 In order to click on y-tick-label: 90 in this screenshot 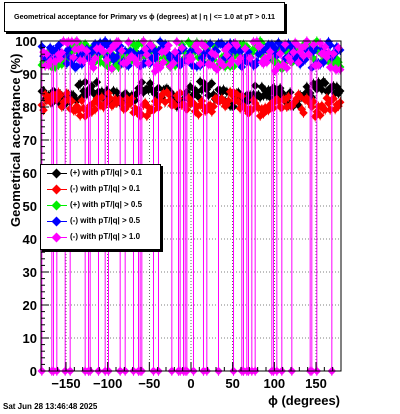, I will do `click(30, 74)`.